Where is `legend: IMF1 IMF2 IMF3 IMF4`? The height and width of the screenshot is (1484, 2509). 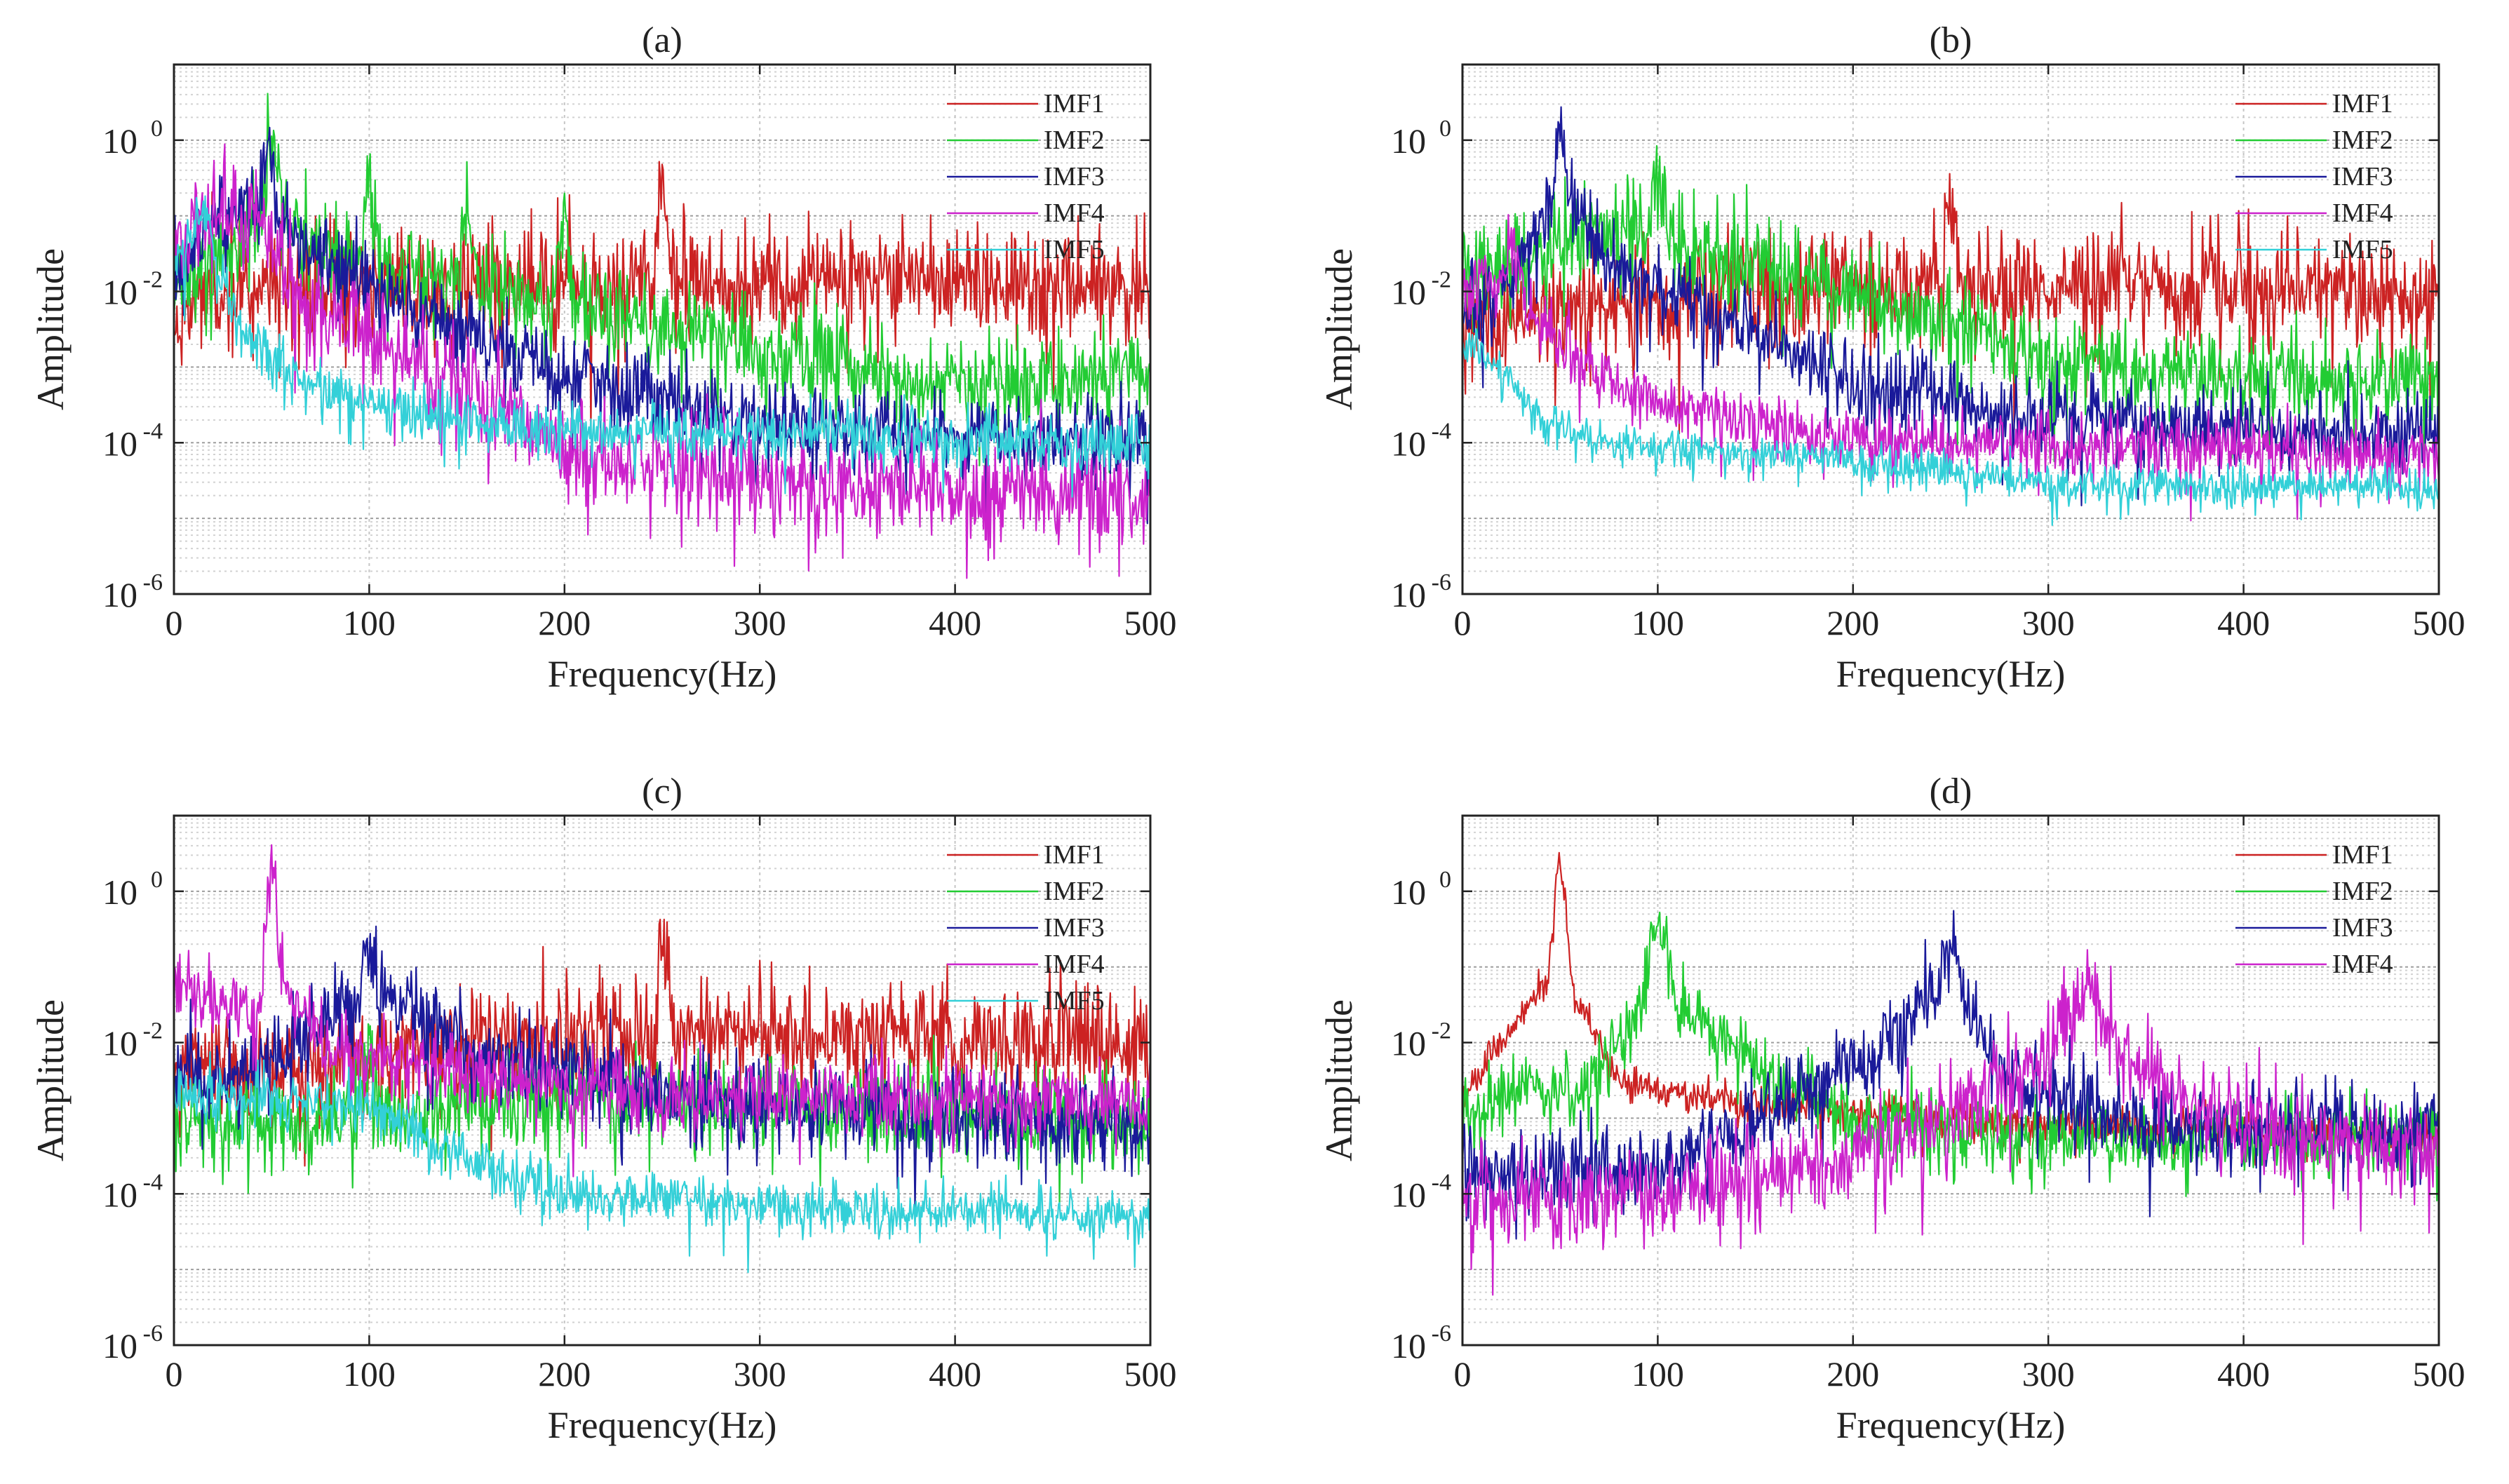 legend: IMF1 IMF2 IMF3 IMF4 is located at coordinates (2314, 909).